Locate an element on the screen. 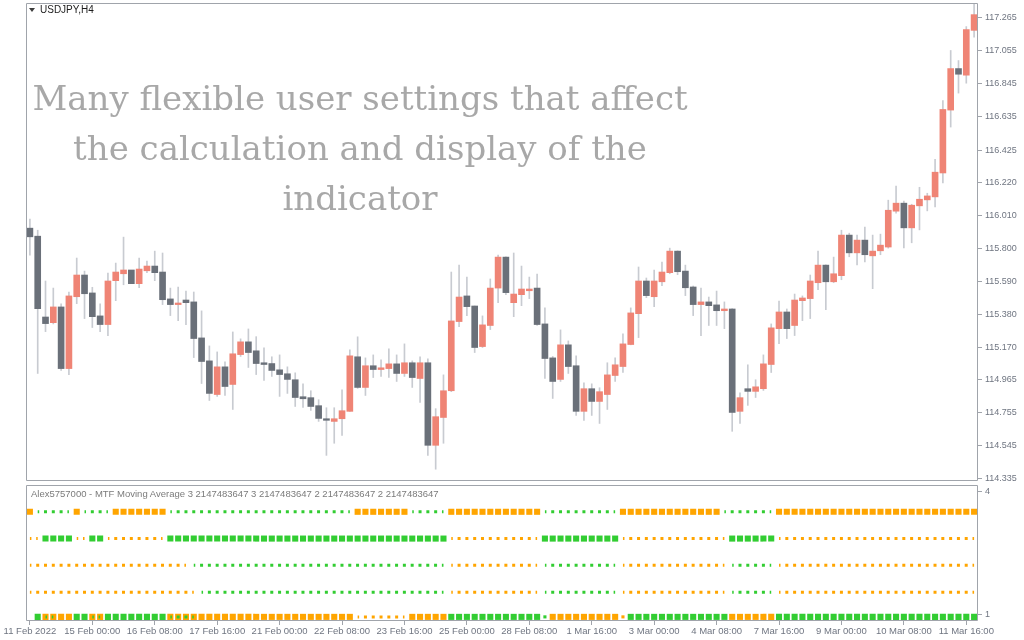 This screenshot has height=640, width=1024. x-tick-label: 16 Feb 08:00 is located at coordinates (154, 631).